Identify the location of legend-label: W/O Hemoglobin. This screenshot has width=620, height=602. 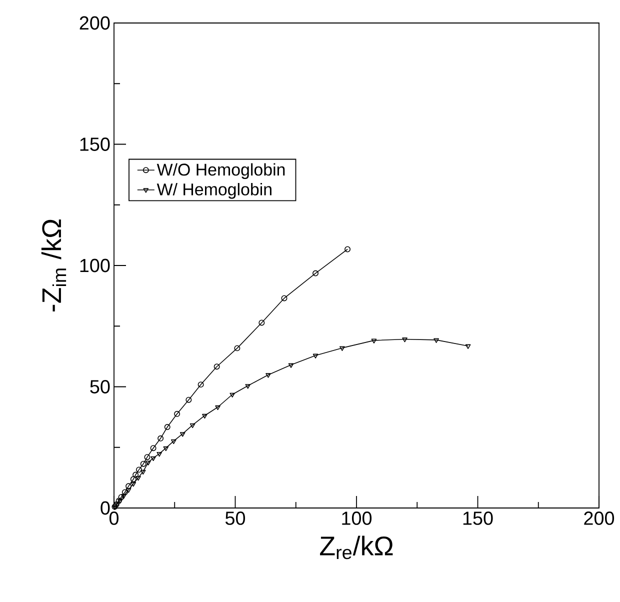
(220, 171).